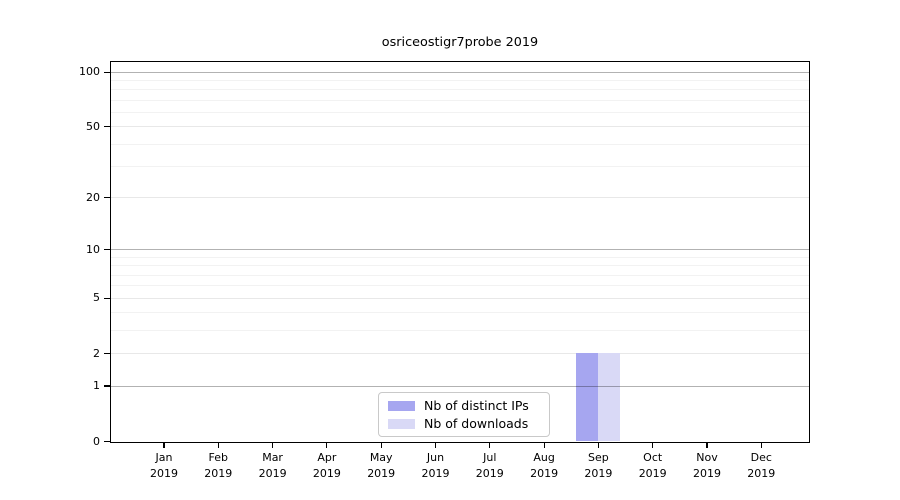 The height and width of the screenshot is (500, 900). I want to click on x-tick-month: Mar, so click(272, 457).